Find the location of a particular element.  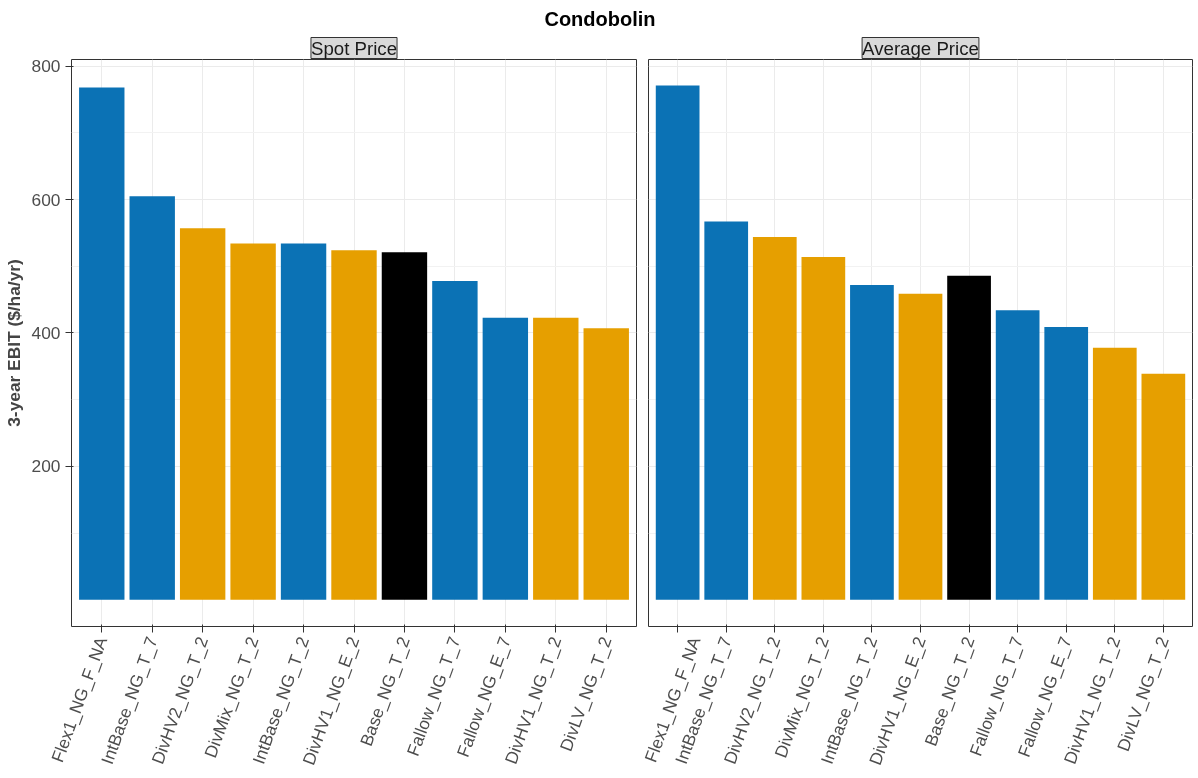

y-tick-label: 400 is located at coordinates (46, 332).